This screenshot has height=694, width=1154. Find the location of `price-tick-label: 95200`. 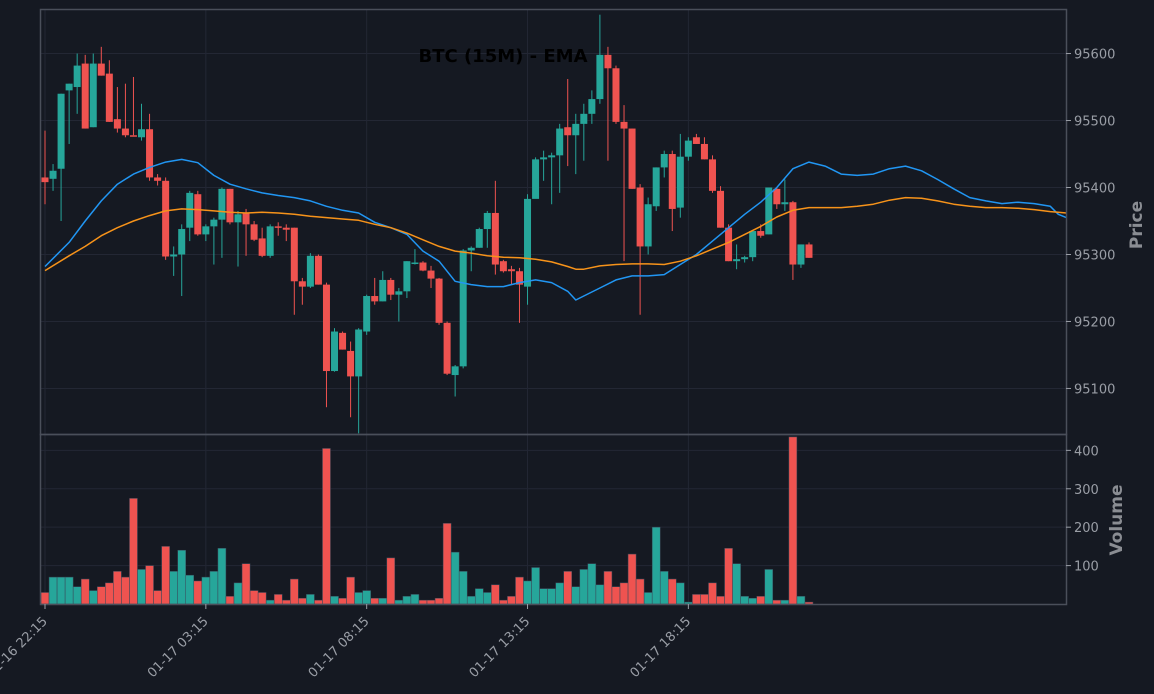

price-tick-label: 95200 is located at coordinates (1094, 322).